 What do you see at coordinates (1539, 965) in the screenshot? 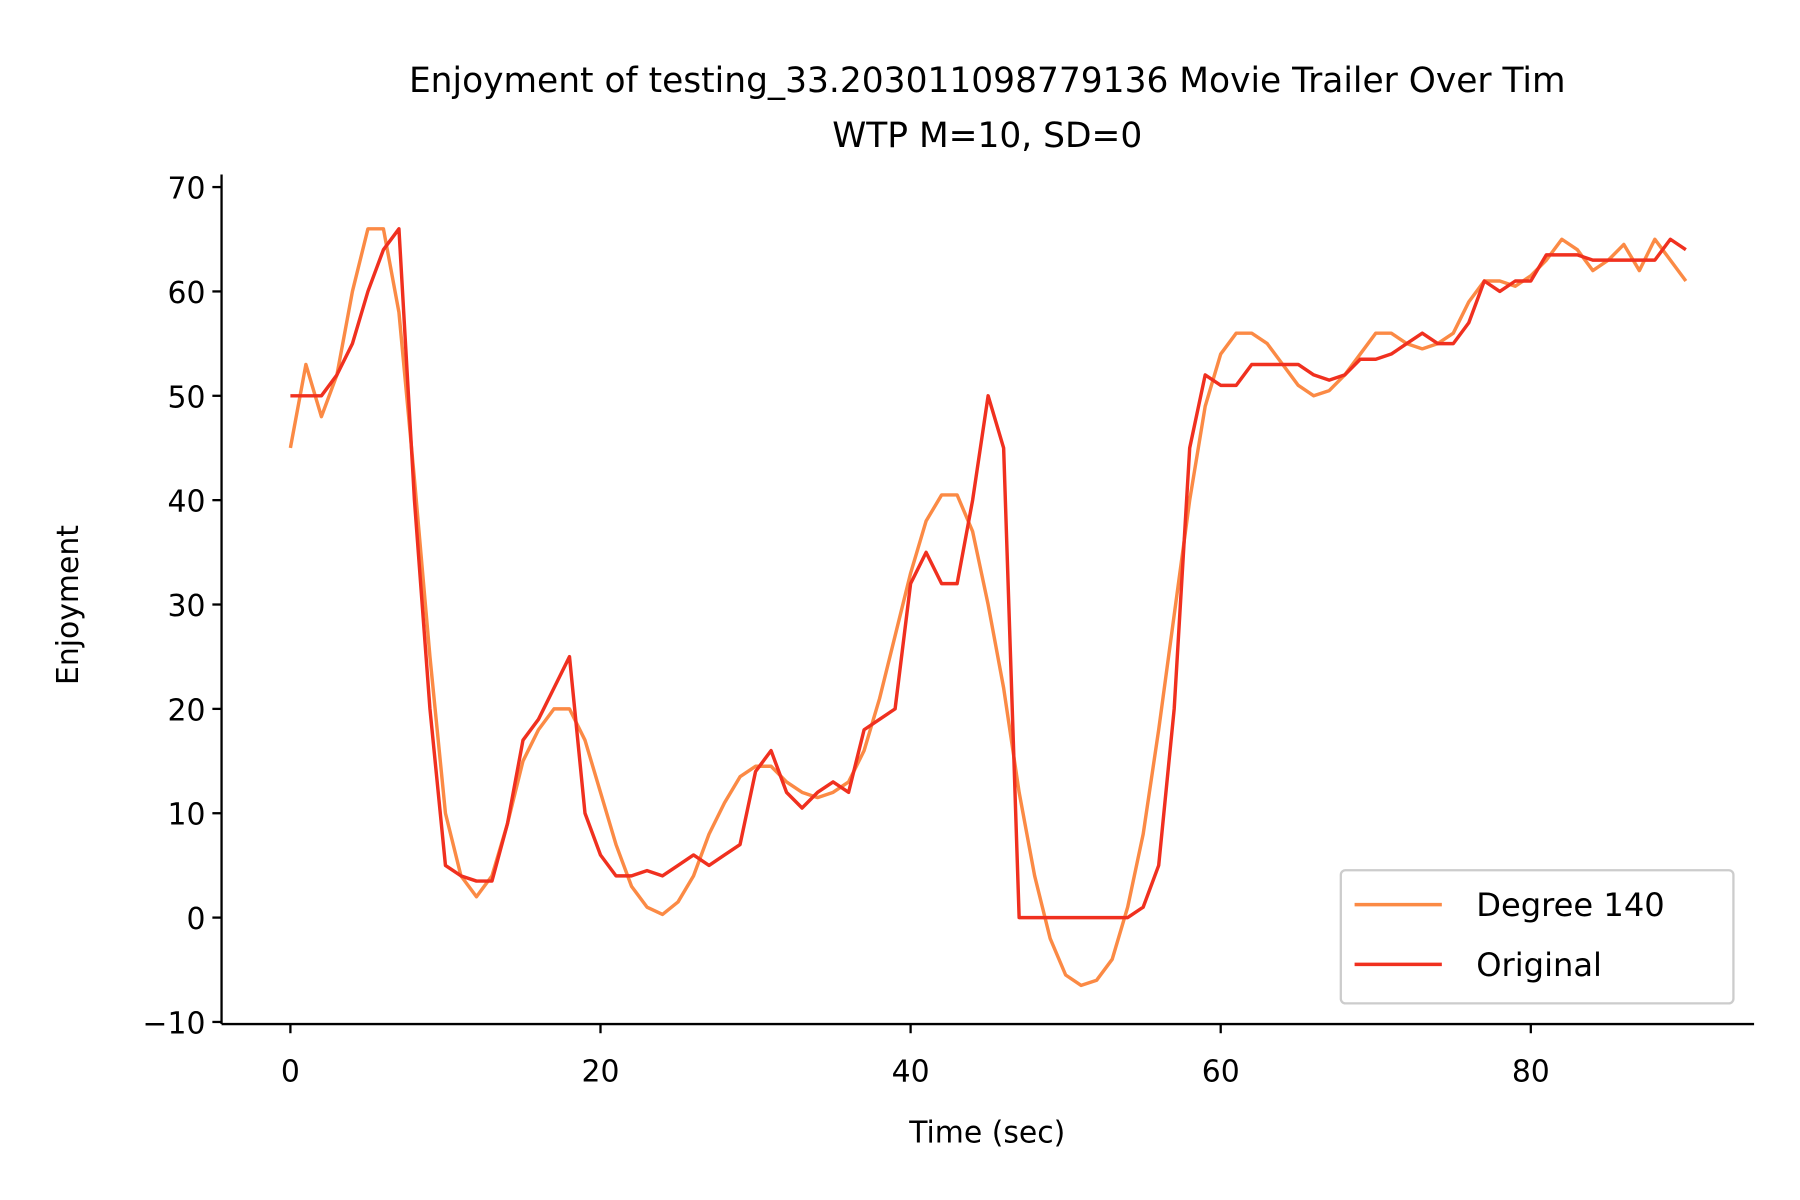
I see `legend-label: Original` at bounding box center [1539, 965].